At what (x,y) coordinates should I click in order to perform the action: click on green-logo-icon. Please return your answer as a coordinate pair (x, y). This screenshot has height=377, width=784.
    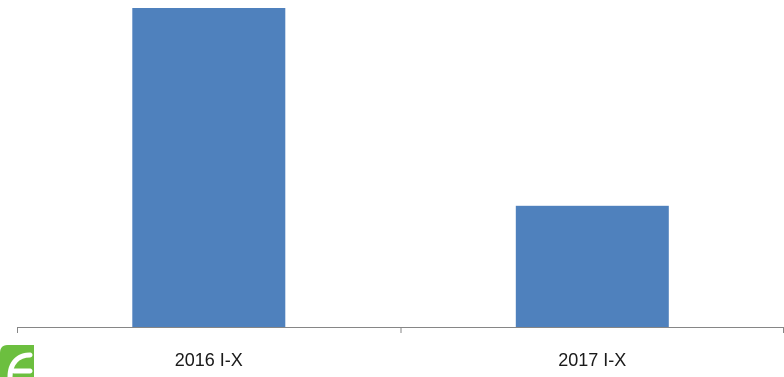
    Looking at the image, I should click on (17, 361).